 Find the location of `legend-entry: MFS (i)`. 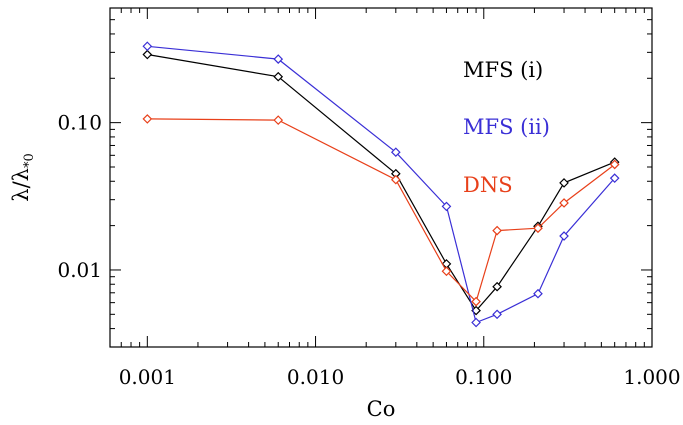

legend-entry: MFS (i) is located at coordinates (503, 70).